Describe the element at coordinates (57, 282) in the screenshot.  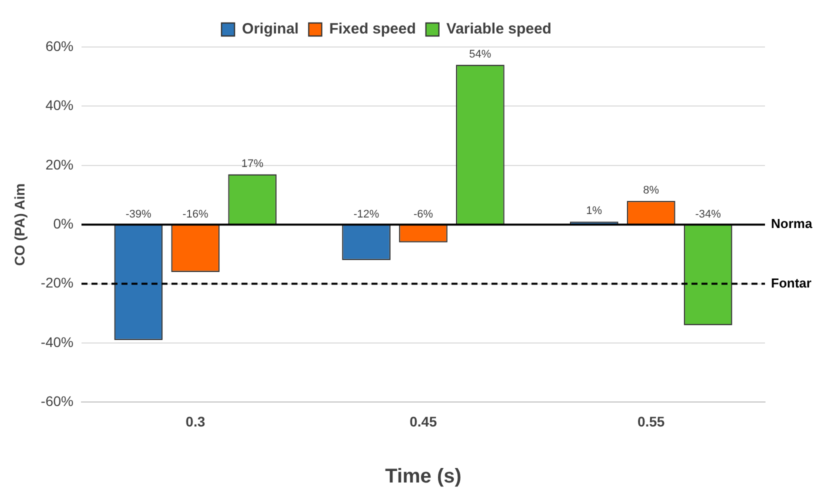
I see `y-tick-label: -20%` at that location.